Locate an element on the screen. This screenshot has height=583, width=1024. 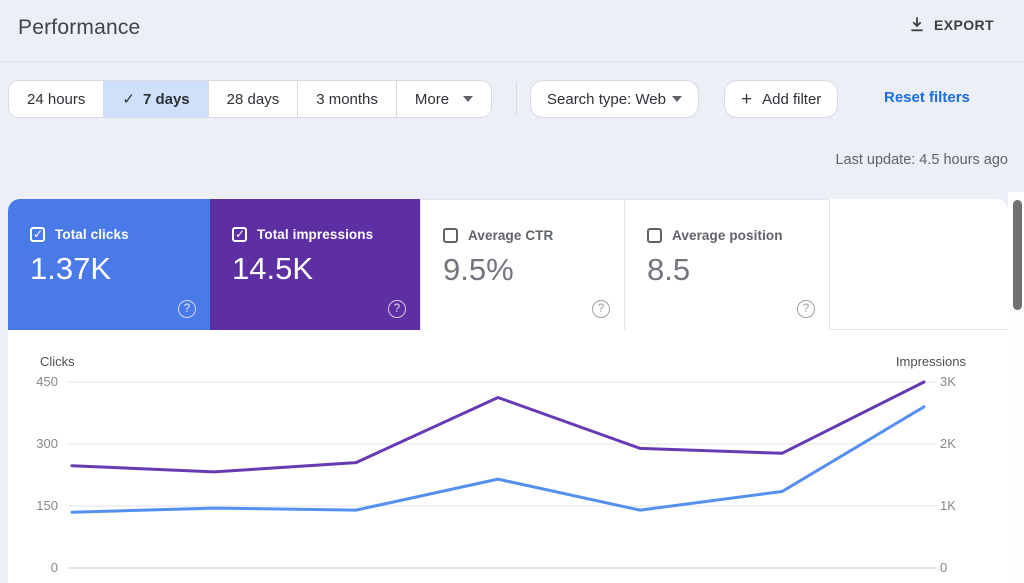
metric-label: Total clicks is located at coordinates (92, 234).